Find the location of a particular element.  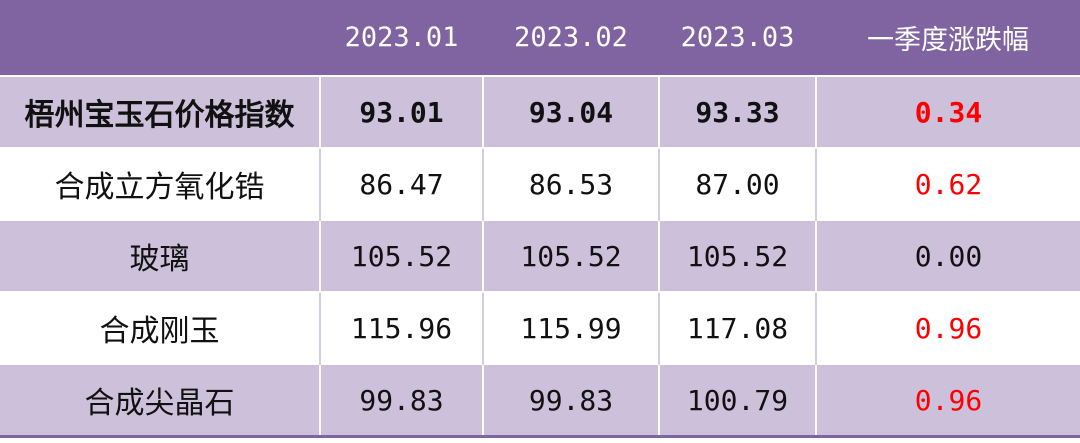

row-label: 梧州宝玉石价格指数 is located at coordinates (160, 111).